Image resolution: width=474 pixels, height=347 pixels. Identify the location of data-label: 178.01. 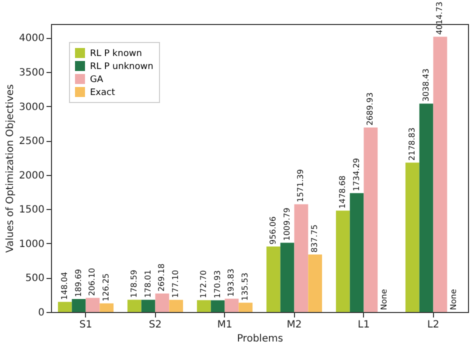
(147, 284).